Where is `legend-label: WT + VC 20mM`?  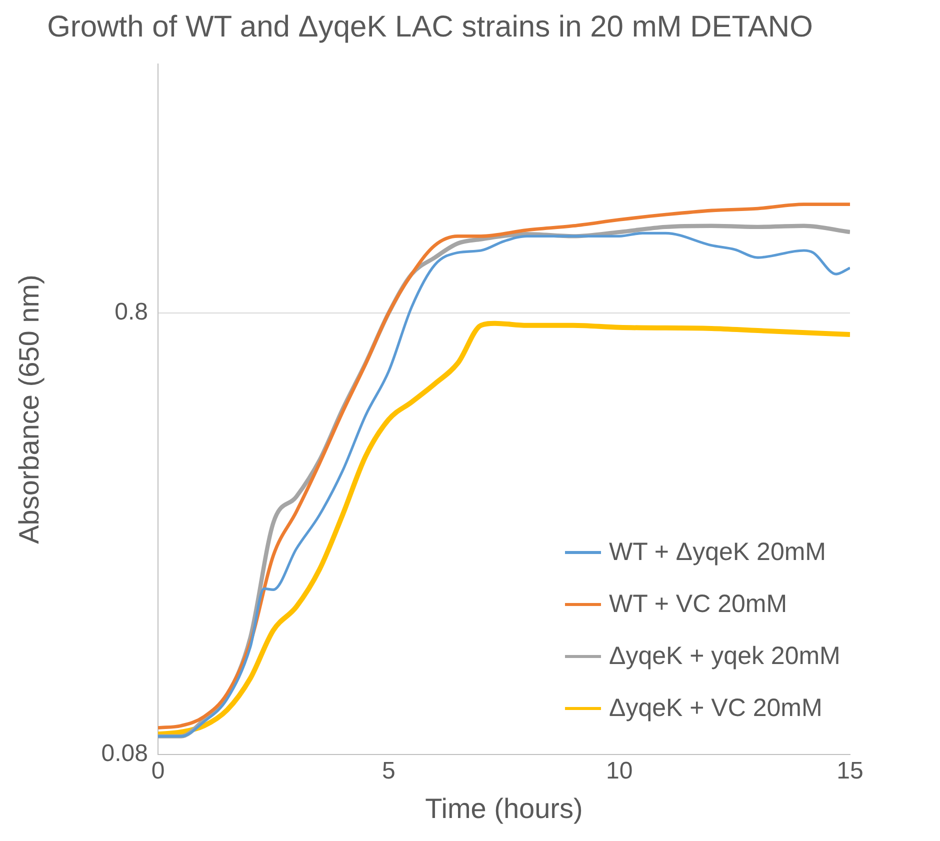
legend-label: WT + VC 20mM is located at coordinates (698, 605).